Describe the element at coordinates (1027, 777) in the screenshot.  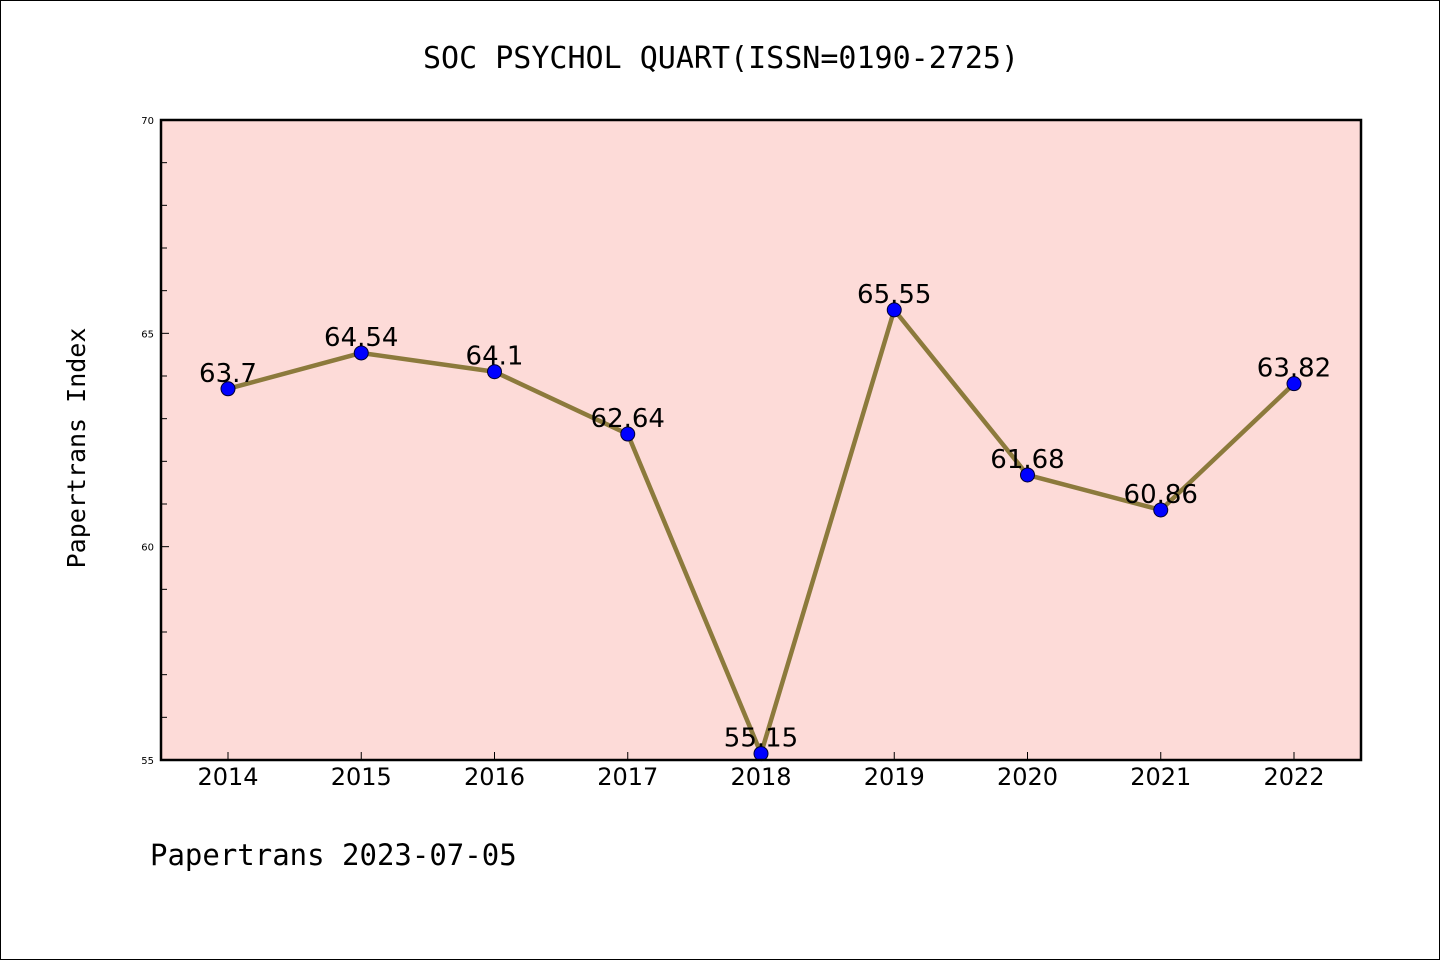
I see `x-tick-label: 2020` at that location.